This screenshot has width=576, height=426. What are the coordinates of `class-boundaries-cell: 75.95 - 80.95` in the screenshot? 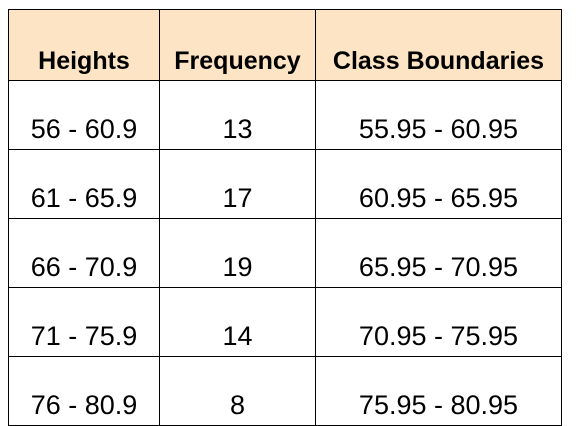 It's located at (438, 391).